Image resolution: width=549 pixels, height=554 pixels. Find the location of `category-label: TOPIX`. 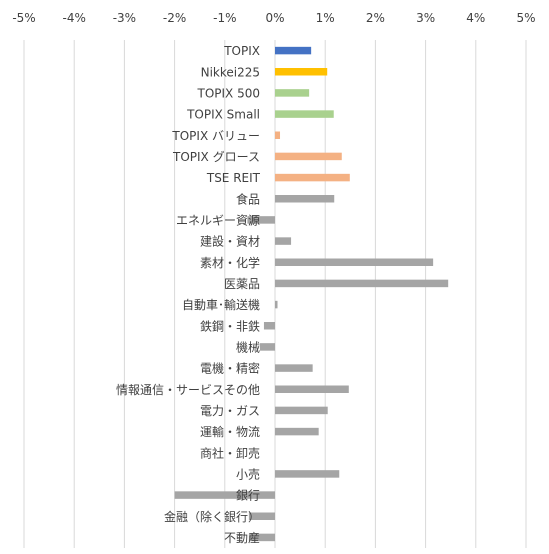

category-label: TOPIX is located at coordinates (241, 51).